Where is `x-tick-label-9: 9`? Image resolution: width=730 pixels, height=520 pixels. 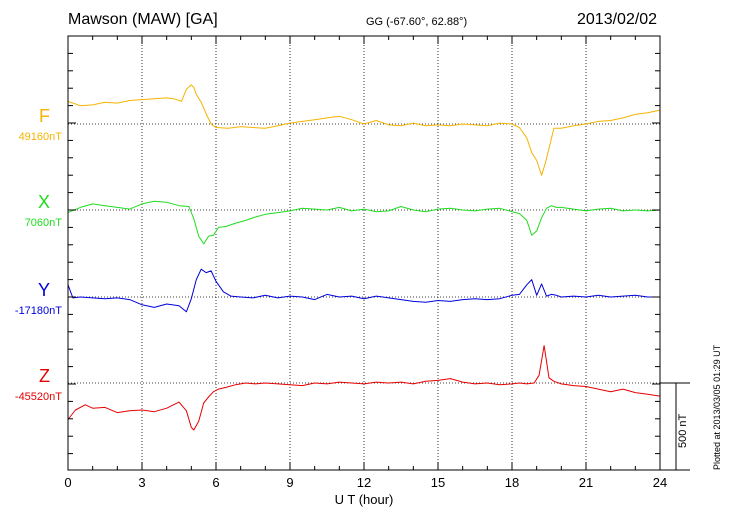
x-tick-label-9: 9 is located at coordinates (289, 482).